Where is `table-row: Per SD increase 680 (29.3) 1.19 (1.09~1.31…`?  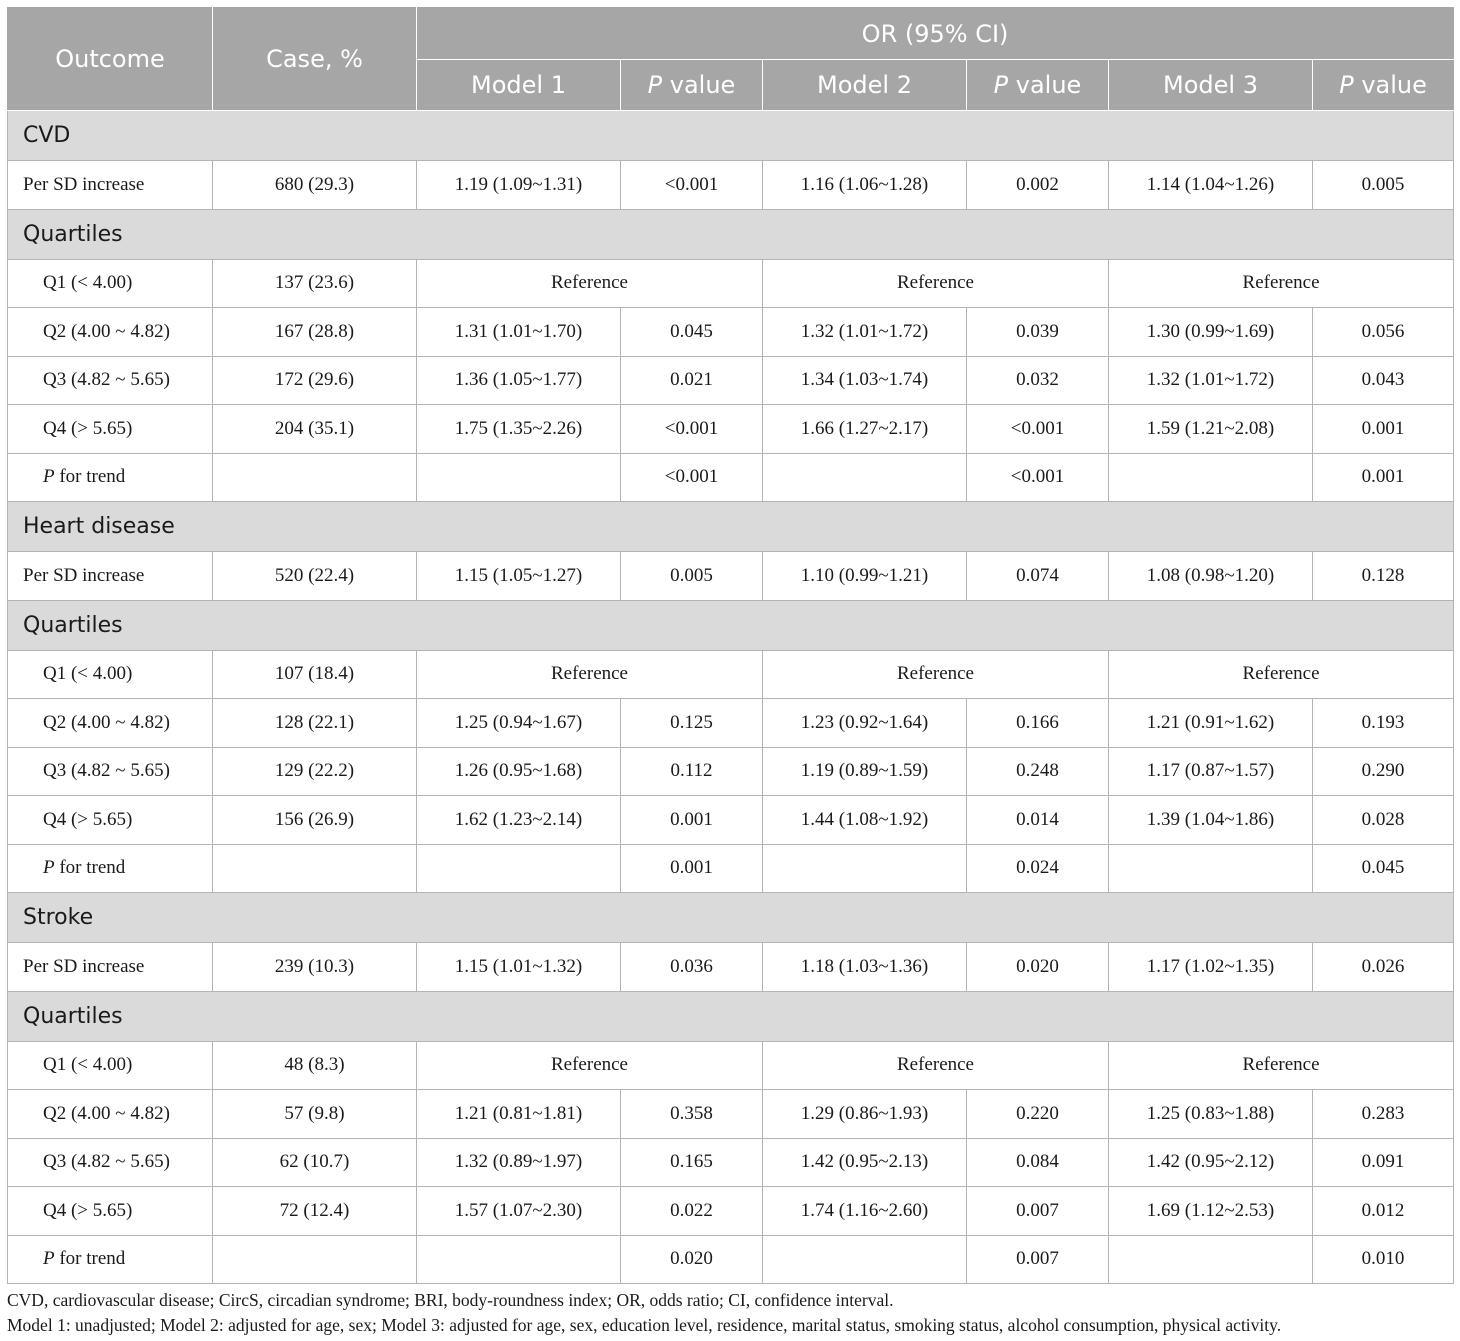
table-row: Per SD increase 680 (29.3) 1.19 (1.09~1.31… is located at coordinates (731, 185).